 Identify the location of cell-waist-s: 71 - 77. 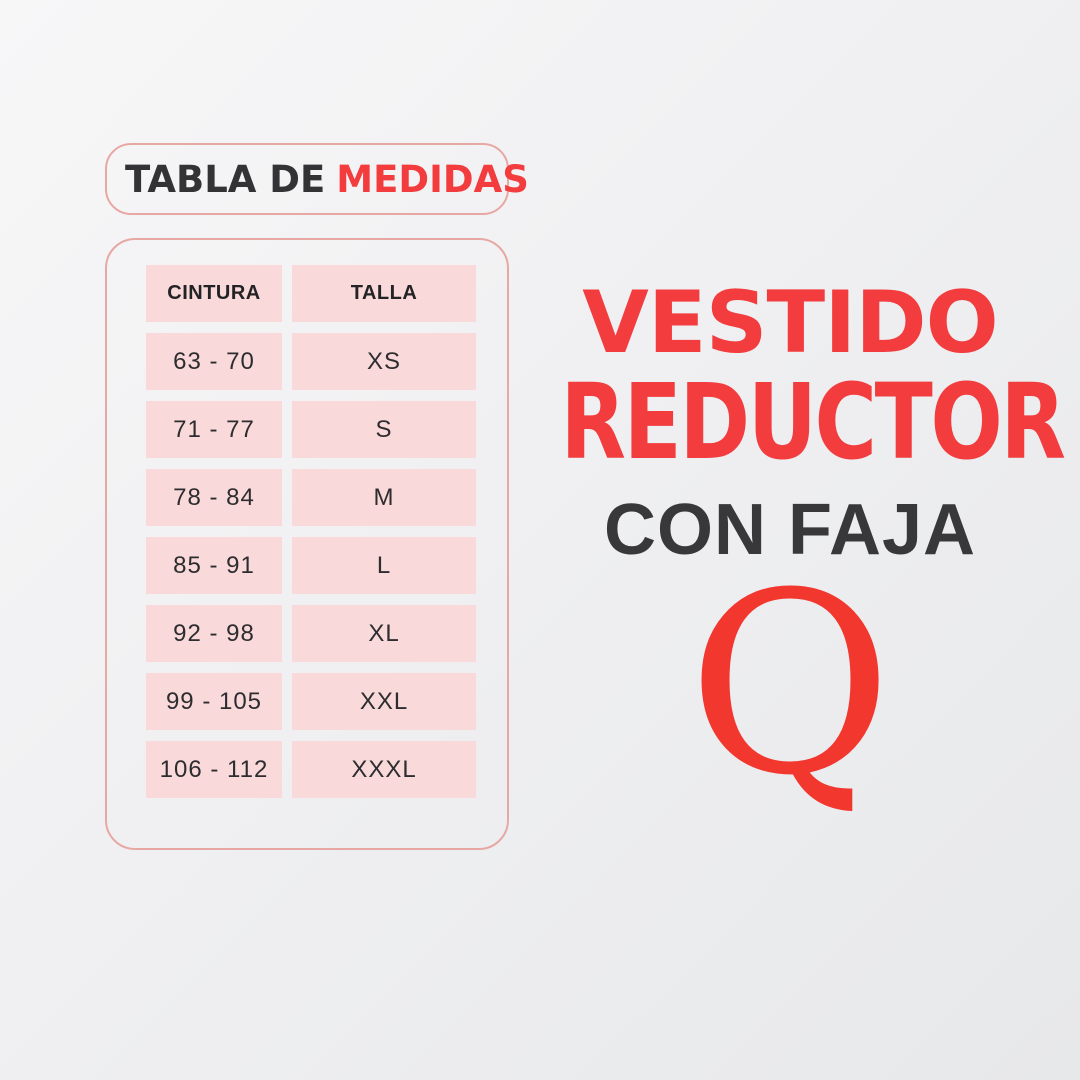
(214, 429).